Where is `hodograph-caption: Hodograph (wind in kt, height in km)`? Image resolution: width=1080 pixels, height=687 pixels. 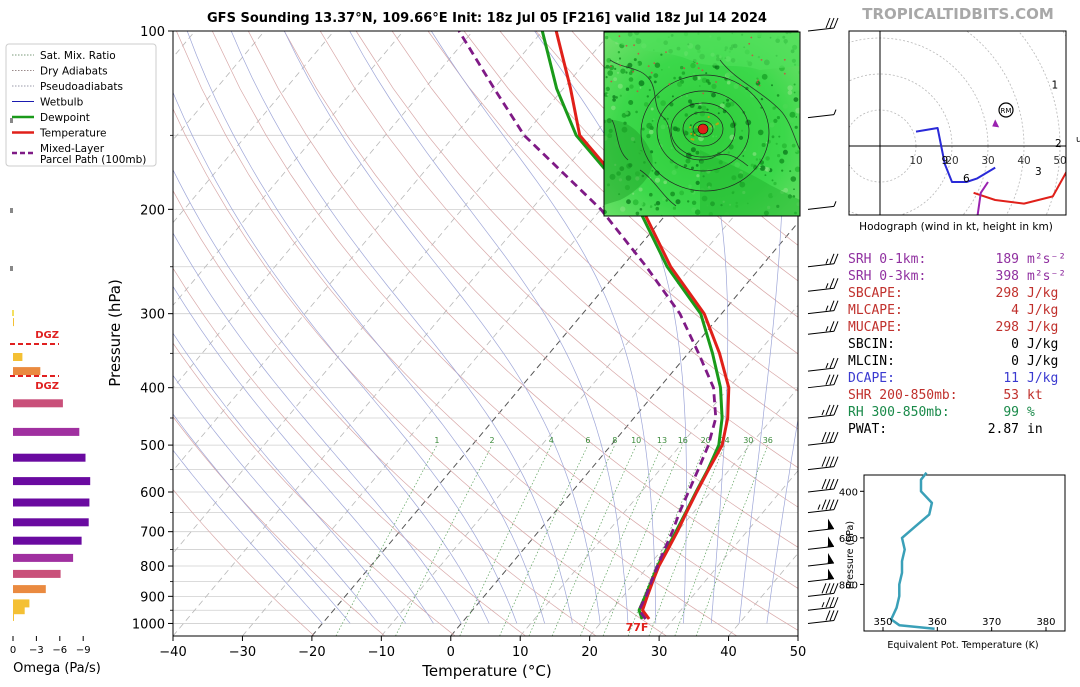
hodograph-caption: Hodograph (wind in kt, height in km) is located at coordinates (956, 227).